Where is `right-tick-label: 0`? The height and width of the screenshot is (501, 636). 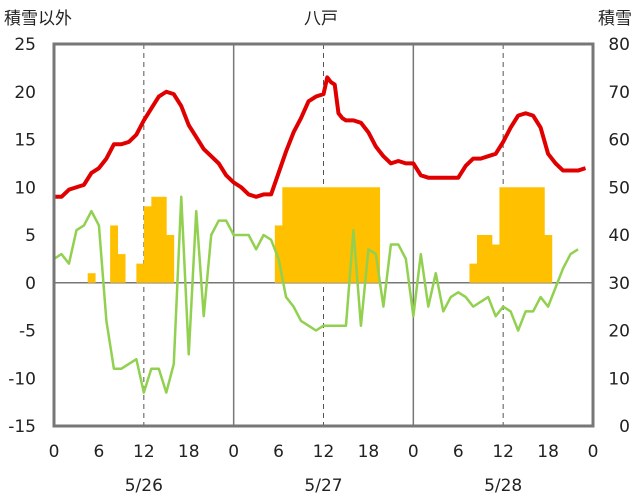 right-tick-label: 0 is located at coordinates (624, 427).